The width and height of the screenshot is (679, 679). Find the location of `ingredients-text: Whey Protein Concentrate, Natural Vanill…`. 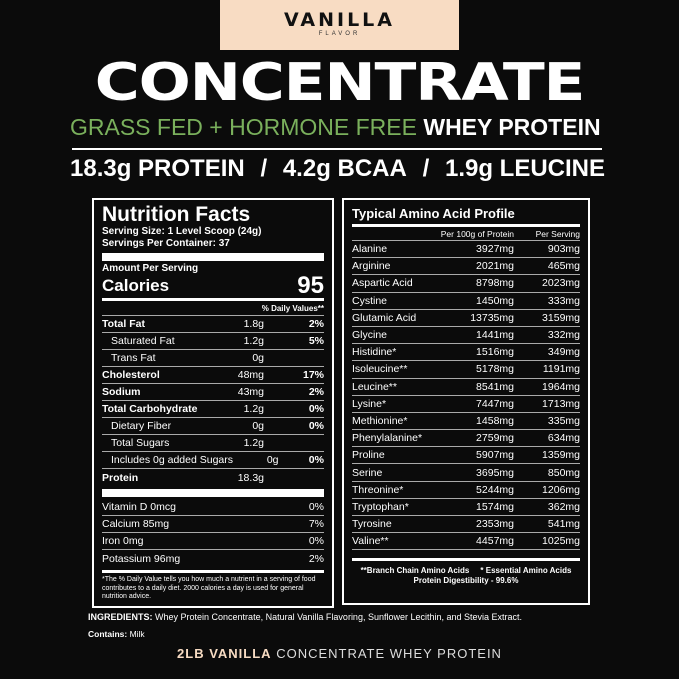

ingredients-text: Whey Protein Concentrate, Natural Vanill… is located at coordinates (337, 617).